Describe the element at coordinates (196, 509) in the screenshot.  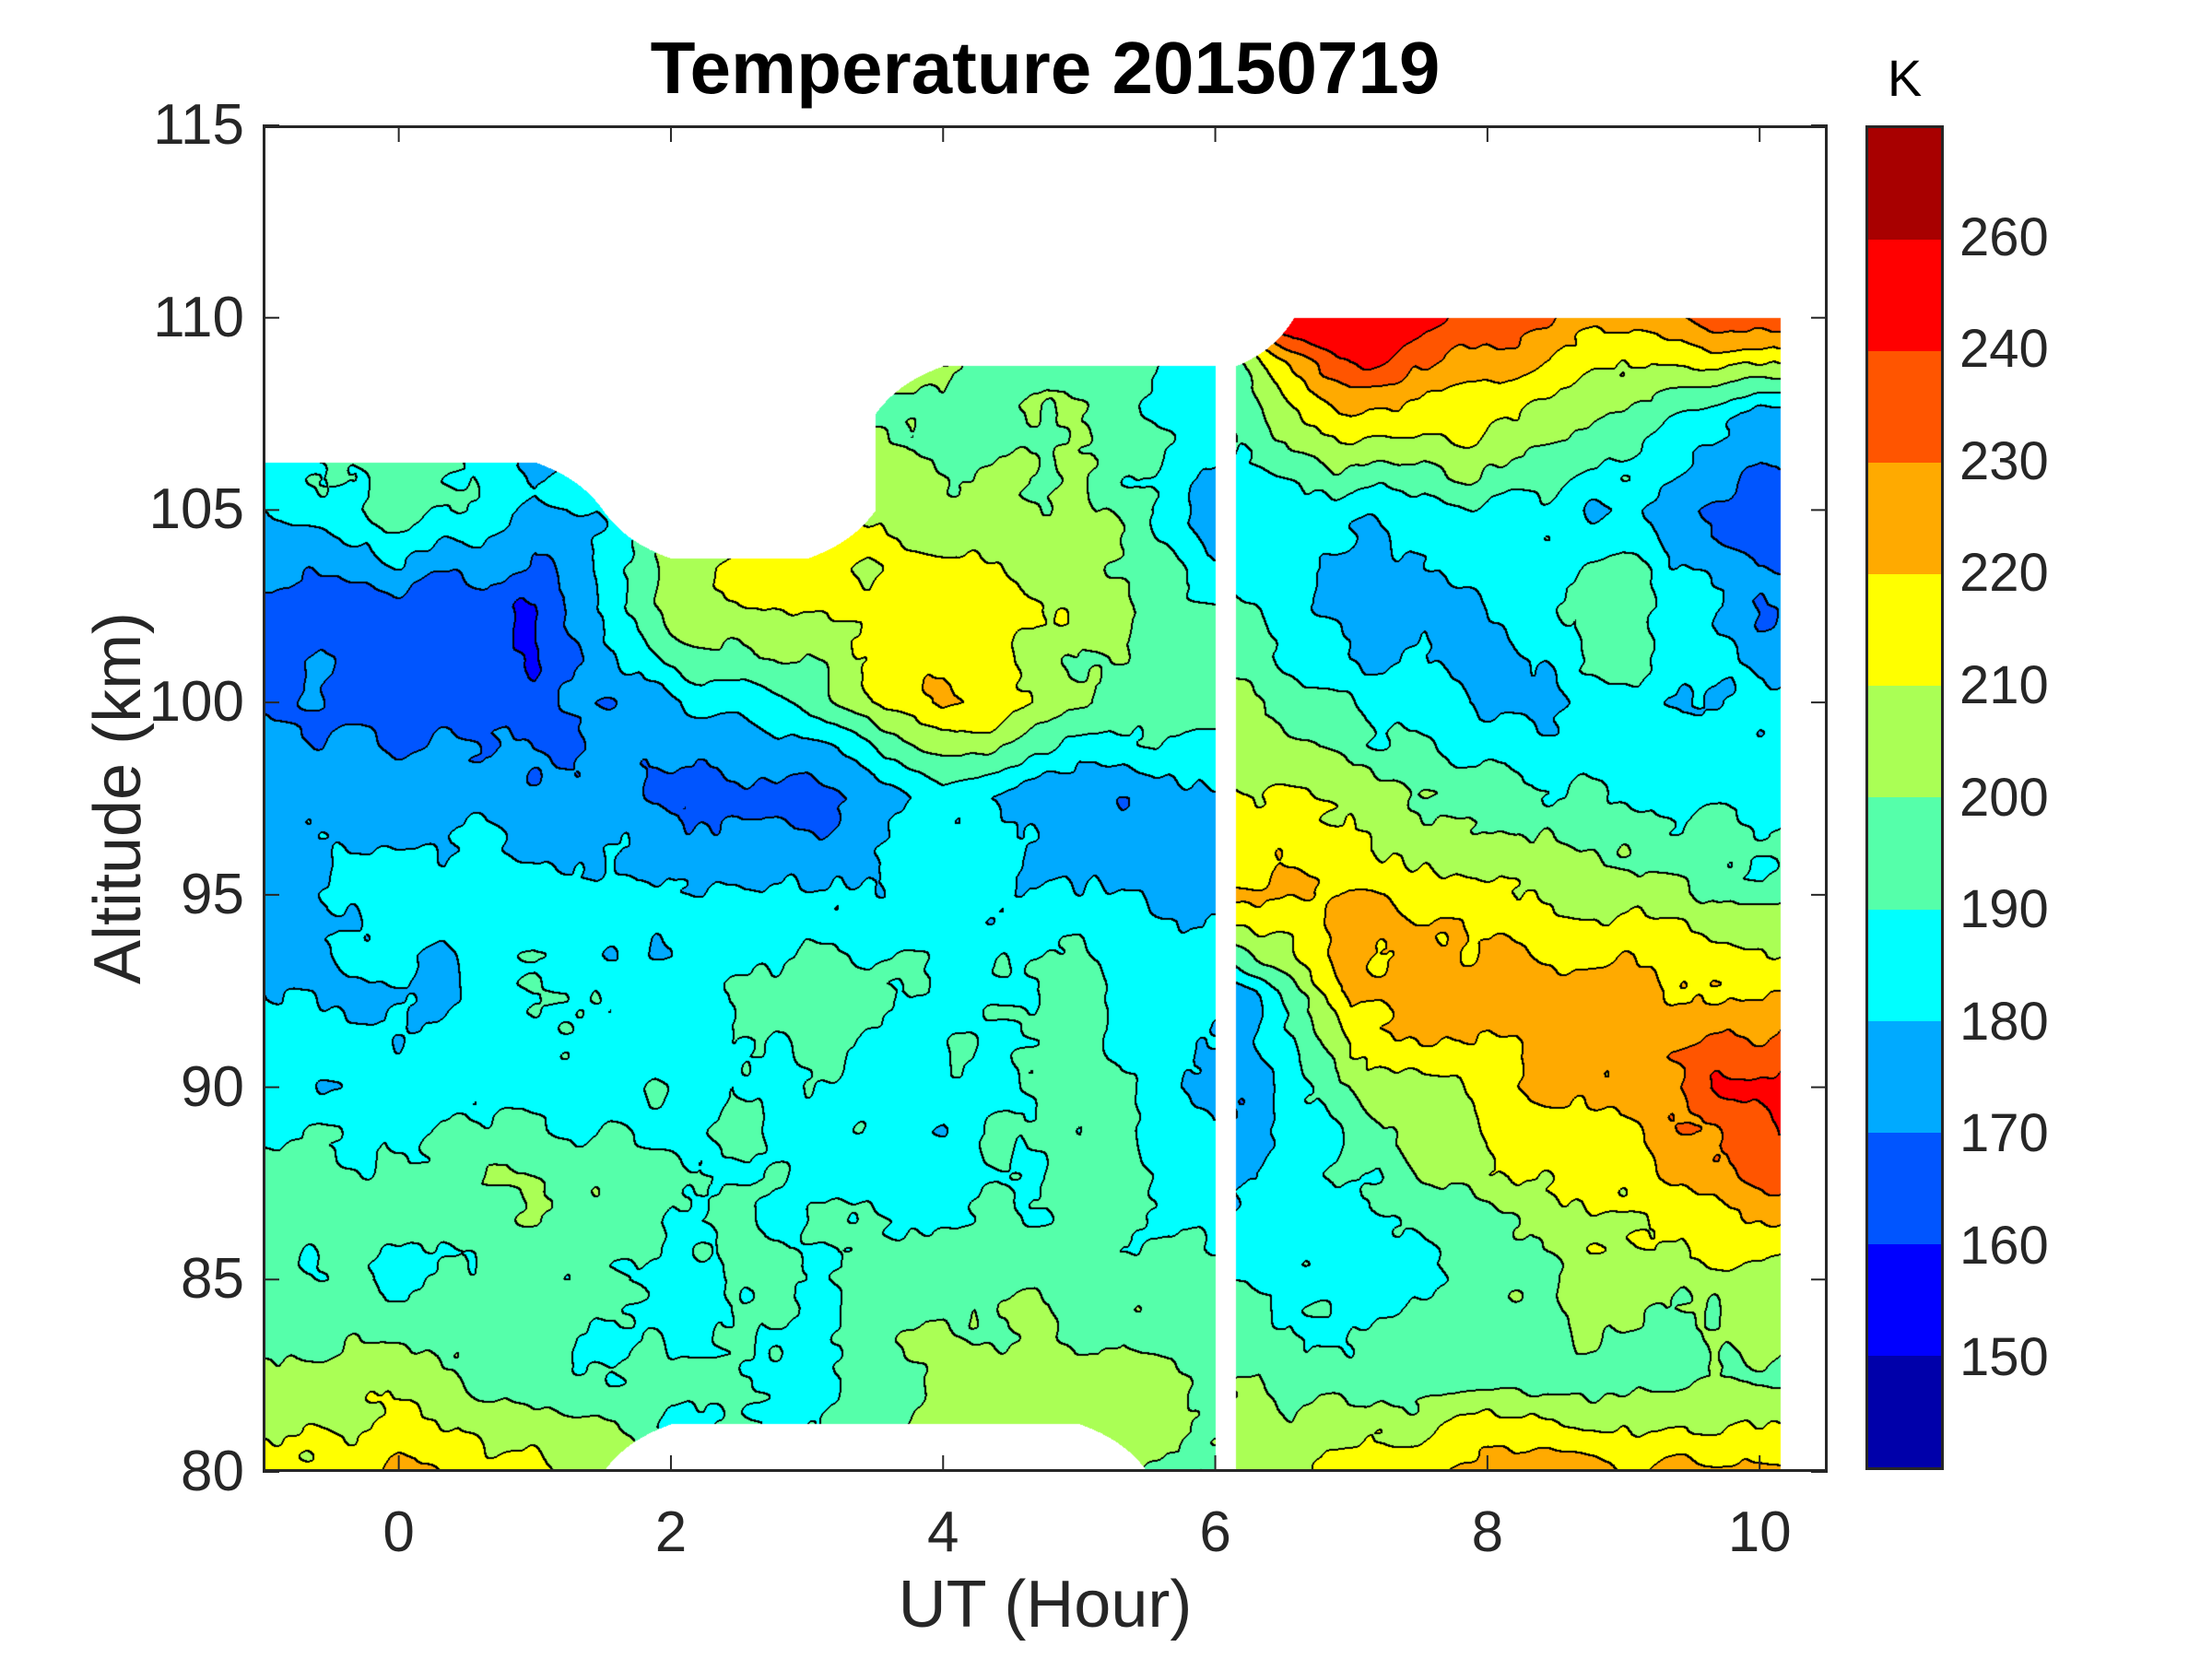
I see `y-tick-label: 105` at that location.